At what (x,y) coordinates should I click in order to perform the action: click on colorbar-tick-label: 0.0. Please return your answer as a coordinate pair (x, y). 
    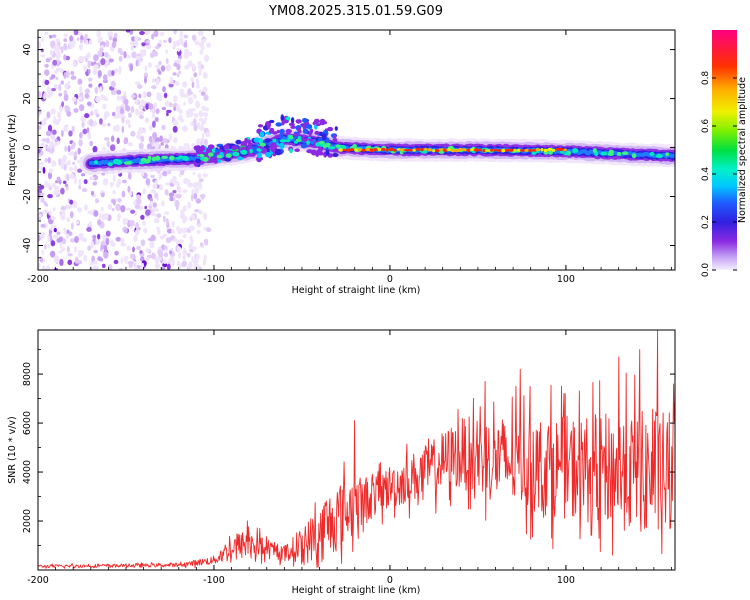
    Looking at the image, I should click on (706, 270).